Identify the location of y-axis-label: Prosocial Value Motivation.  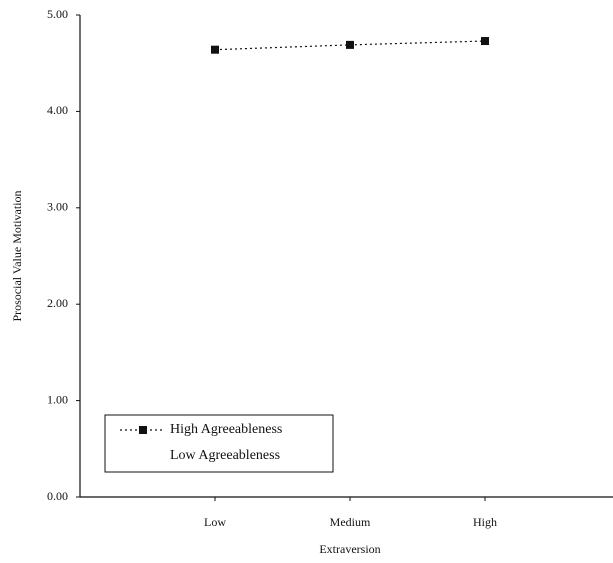
(17, 255).